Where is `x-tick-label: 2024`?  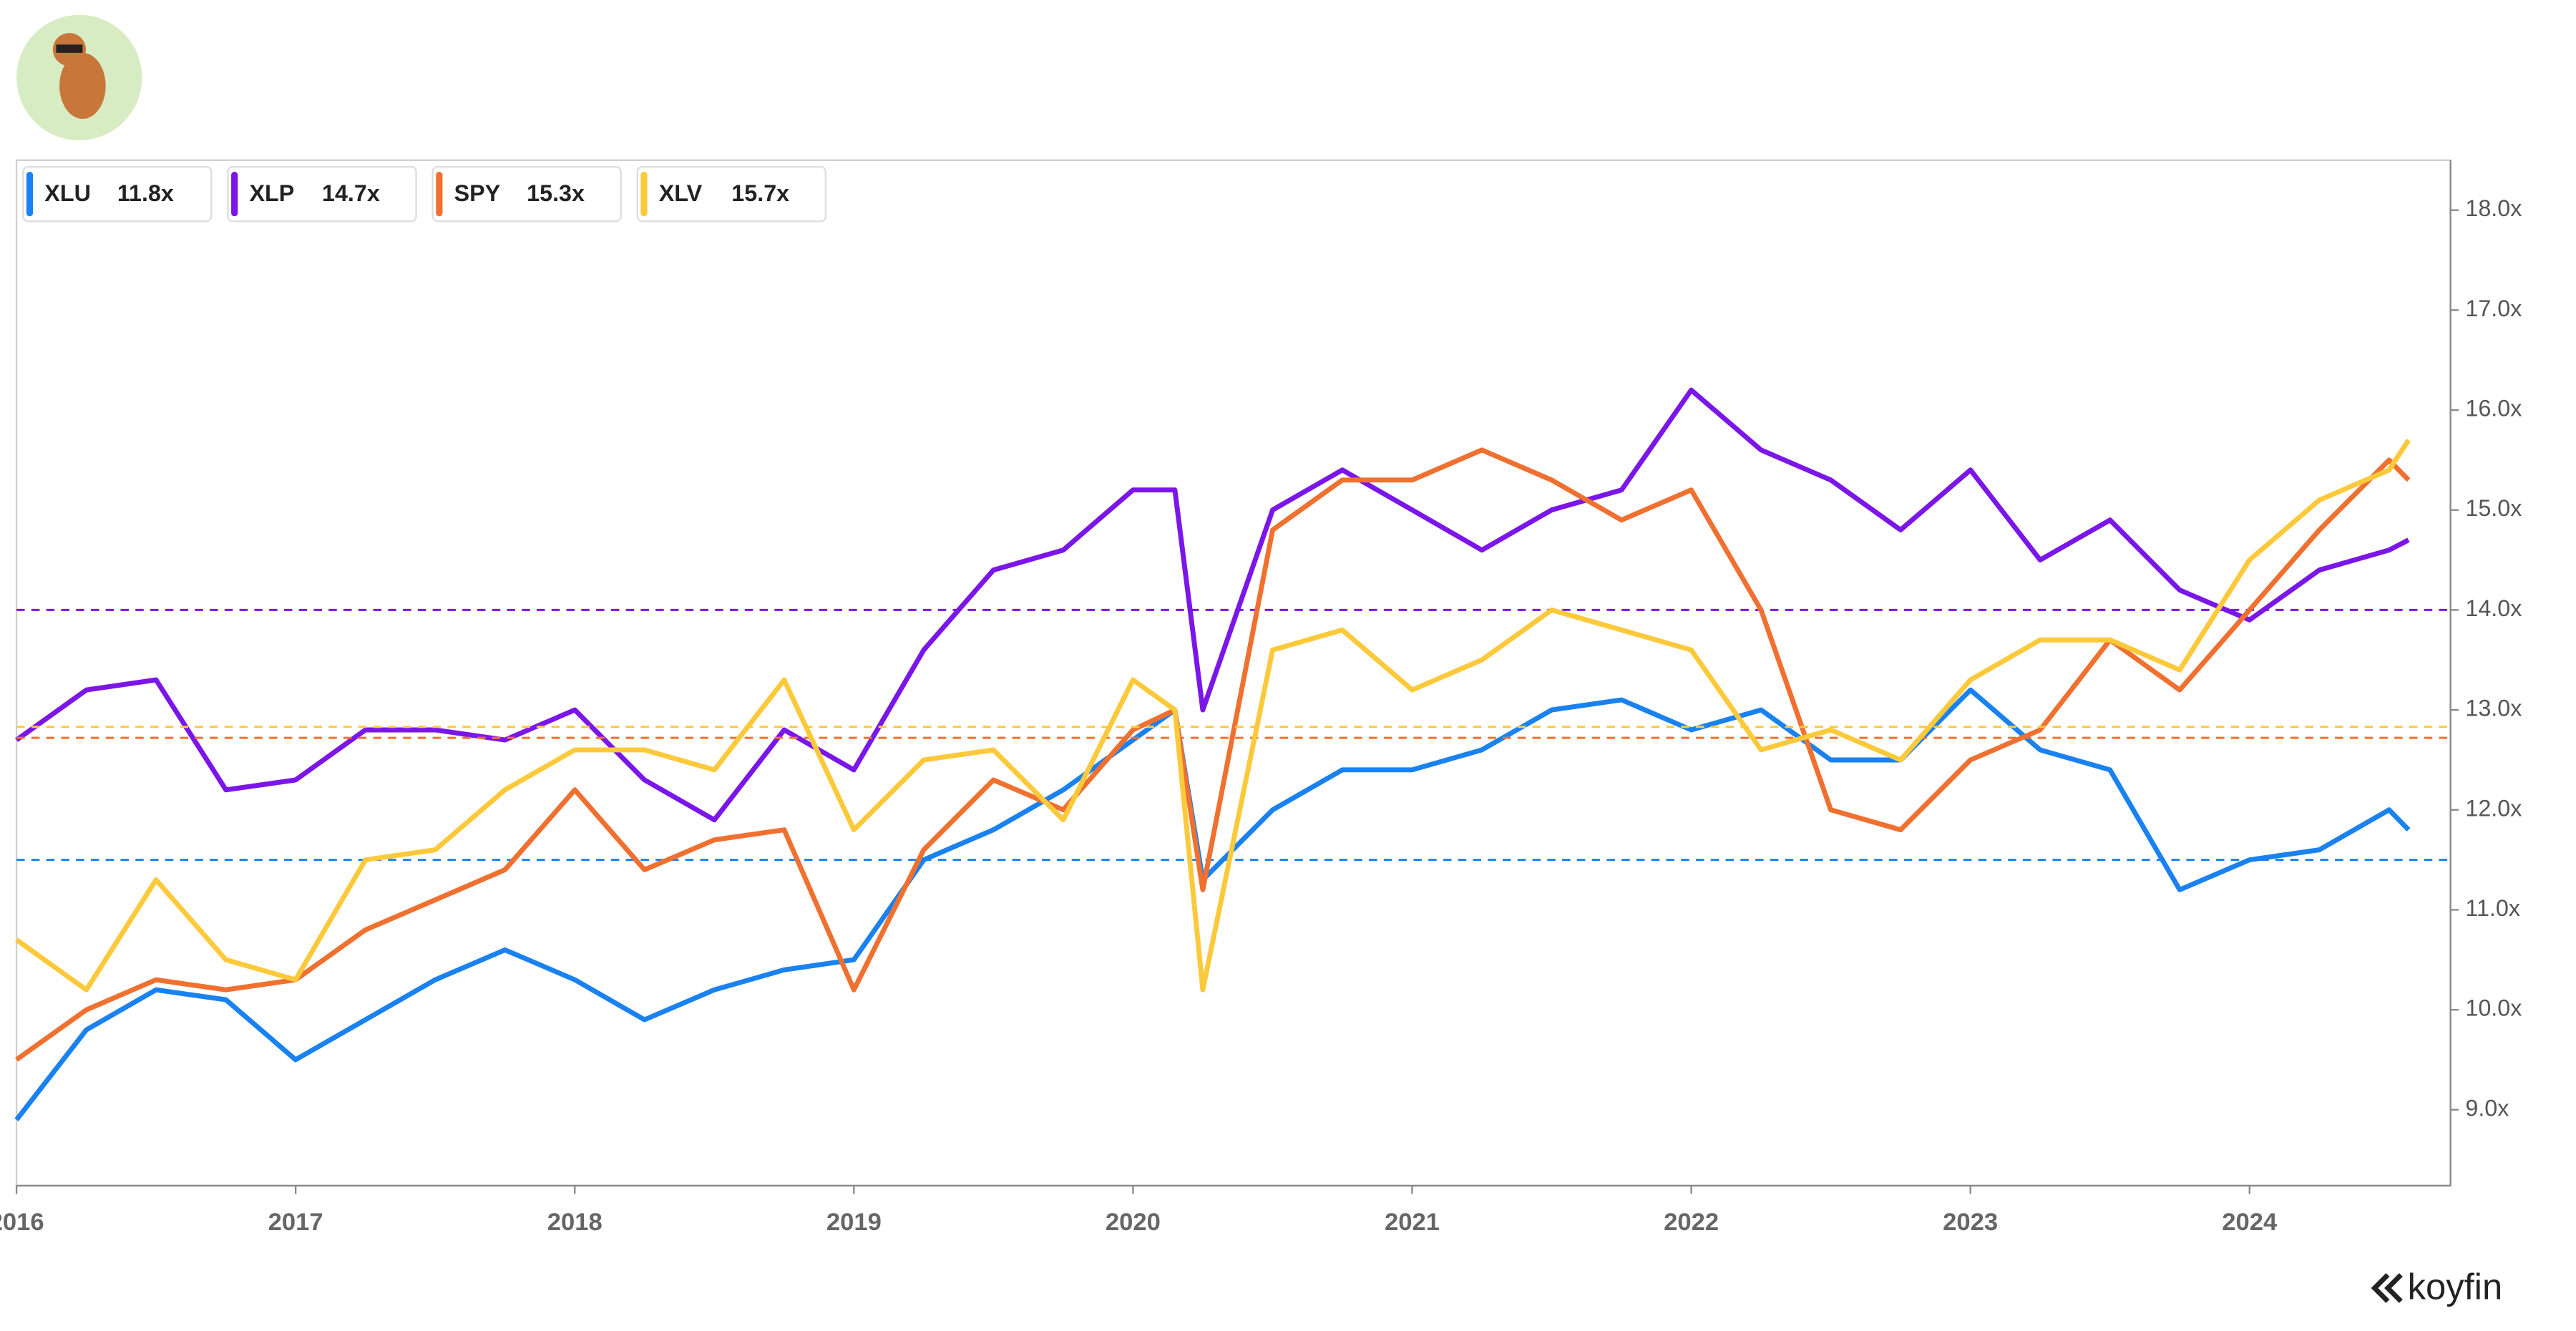 x-tick-label: 2024 is located at coordinates (2250, 1222).